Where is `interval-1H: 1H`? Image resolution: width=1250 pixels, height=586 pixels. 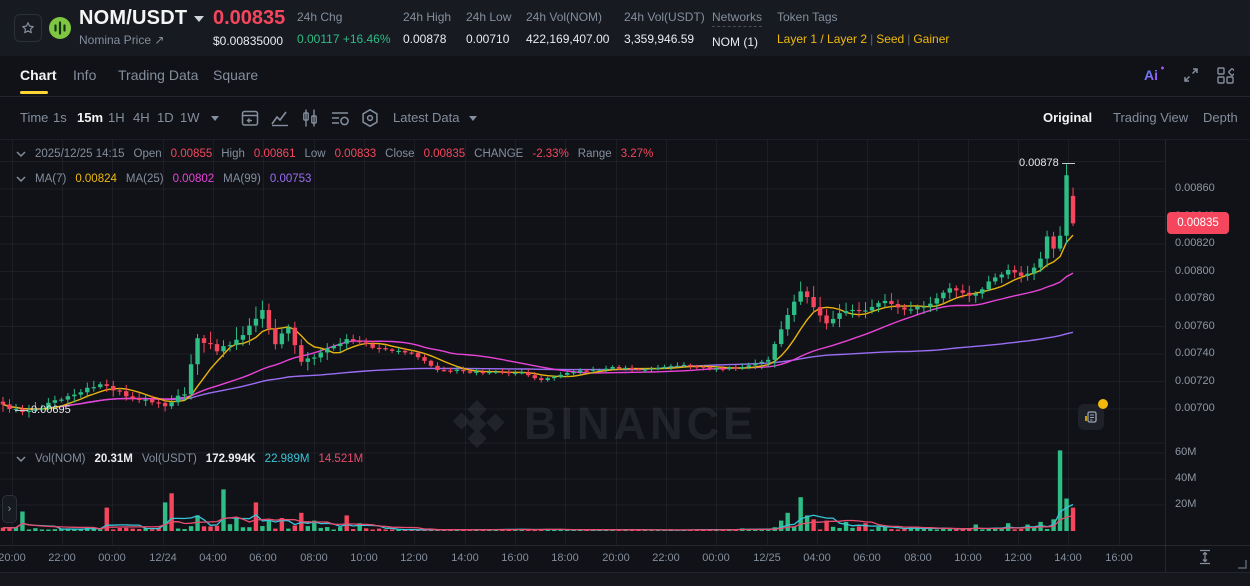 interval-1H: 1H is located at coordinates (116, 117).